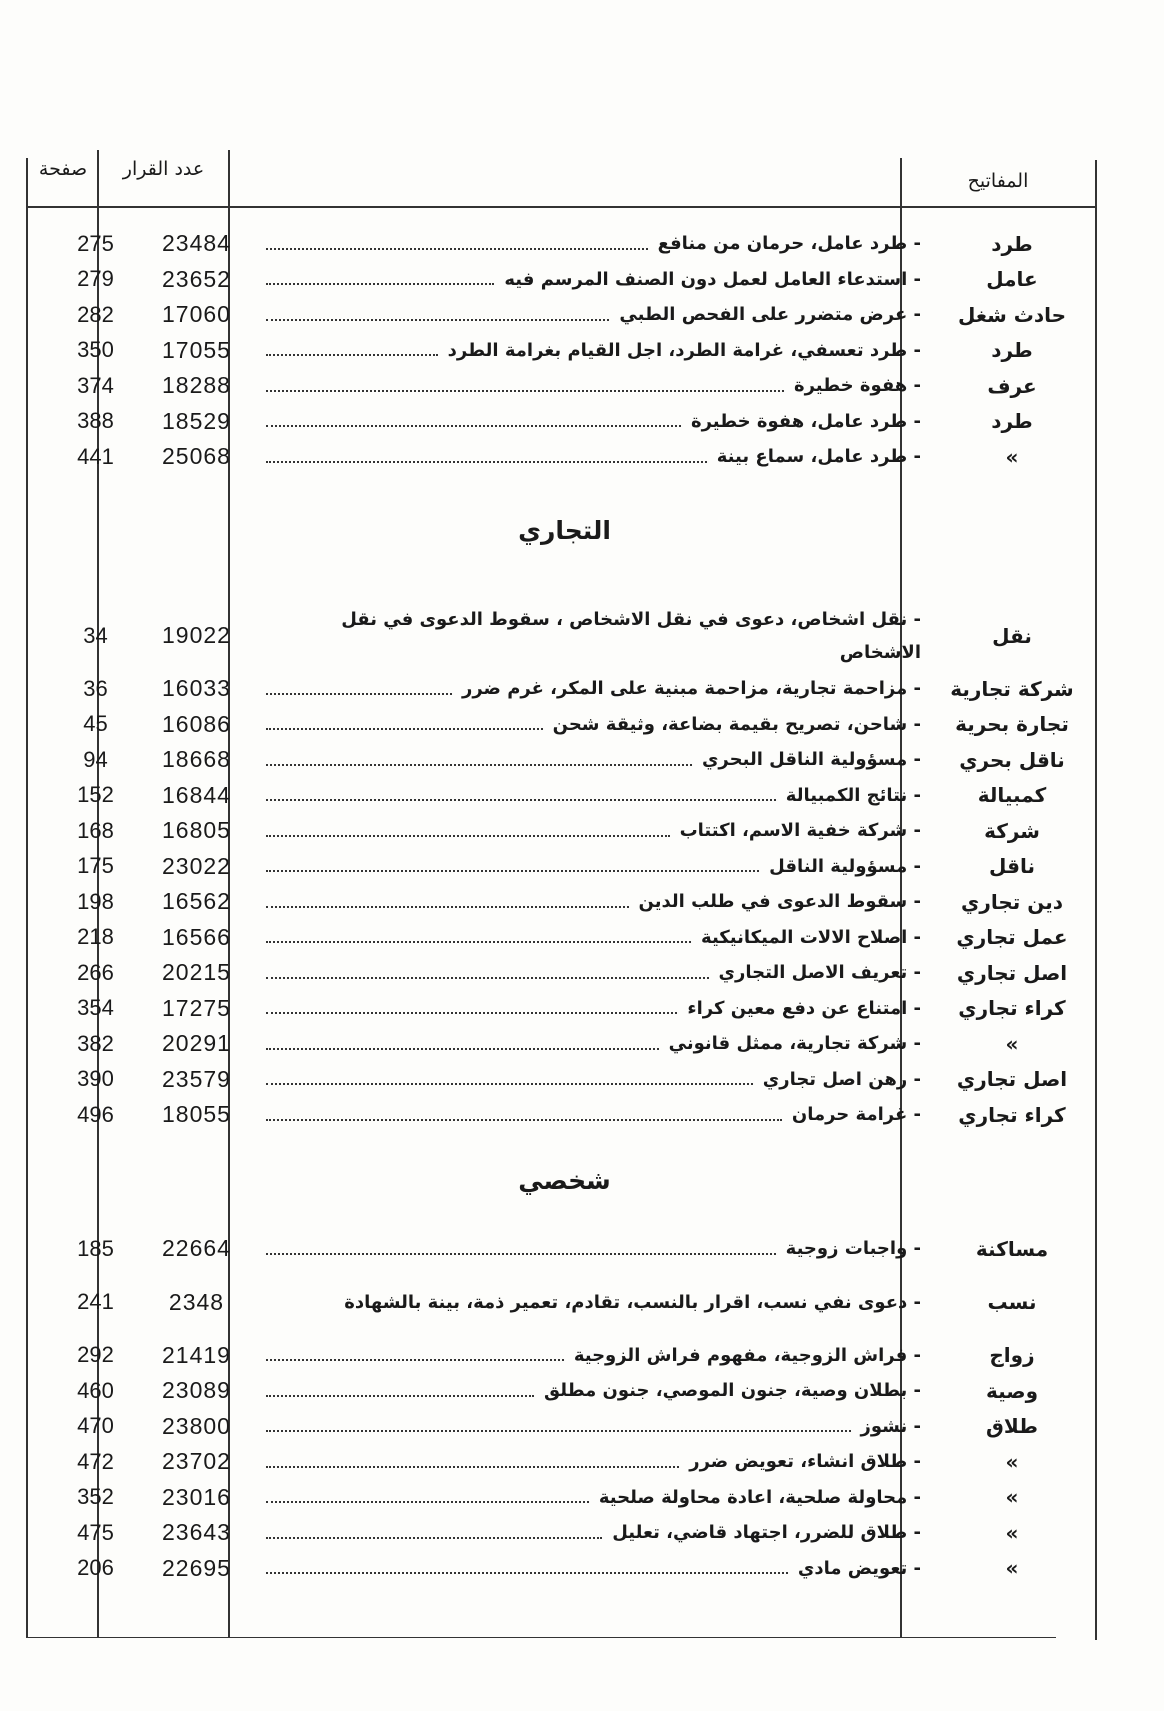  Describe the element at coordinates (196, 1354) in the screenshot. I see `decision-number: 21419` at that location.